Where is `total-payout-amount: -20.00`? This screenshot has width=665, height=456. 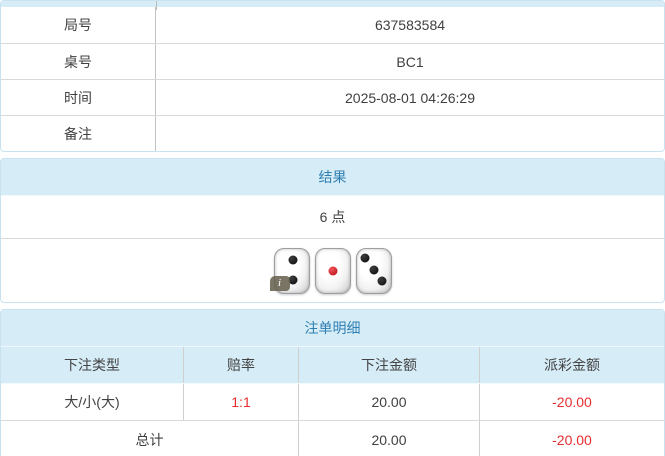 total-payout-amount: -20.00 is located at coordinates (571, 438).